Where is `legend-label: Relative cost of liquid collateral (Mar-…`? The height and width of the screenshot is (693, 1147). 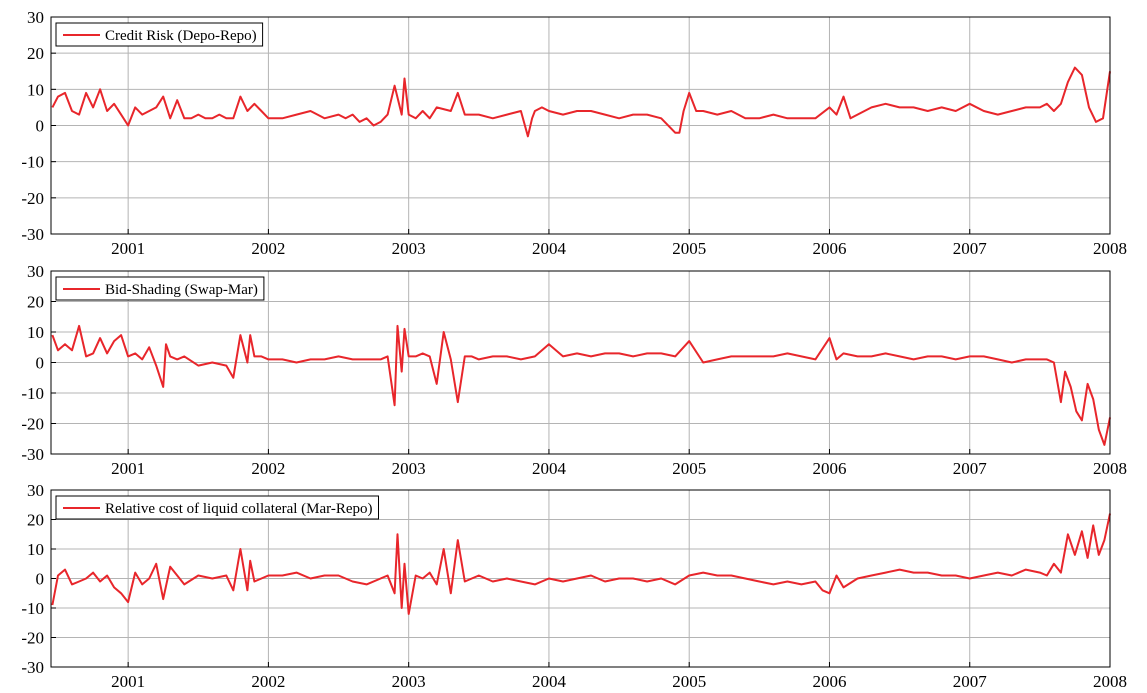
legend-label: Relative cost of liquid collateral (Mar-… is located at coordinates (239, 509).